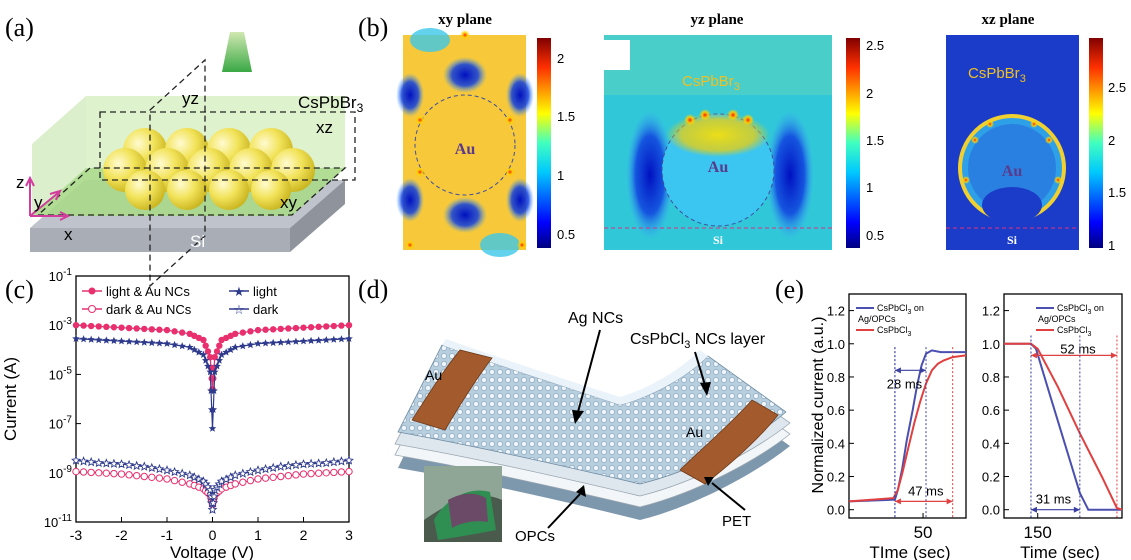  Describe the element at coordinates (905, 383) in the screenshot. I see `interval-label: 28 ms` at that location.